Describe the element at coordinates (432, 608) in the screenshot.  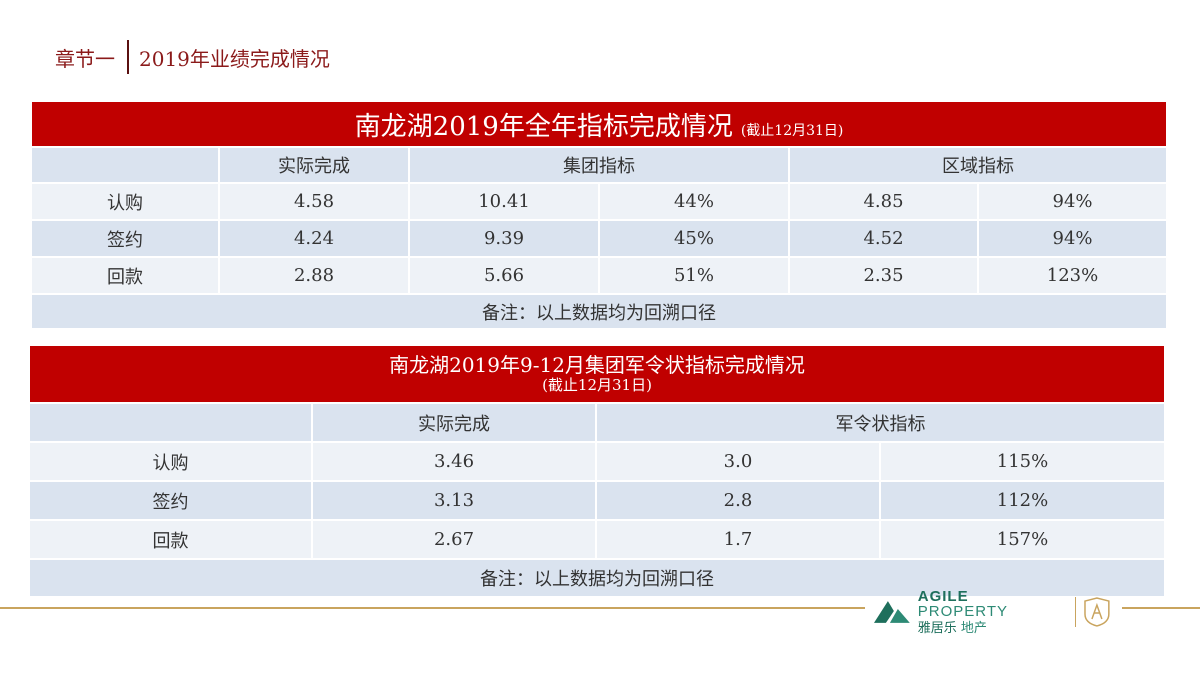
I see `footer-line-left` at that location.